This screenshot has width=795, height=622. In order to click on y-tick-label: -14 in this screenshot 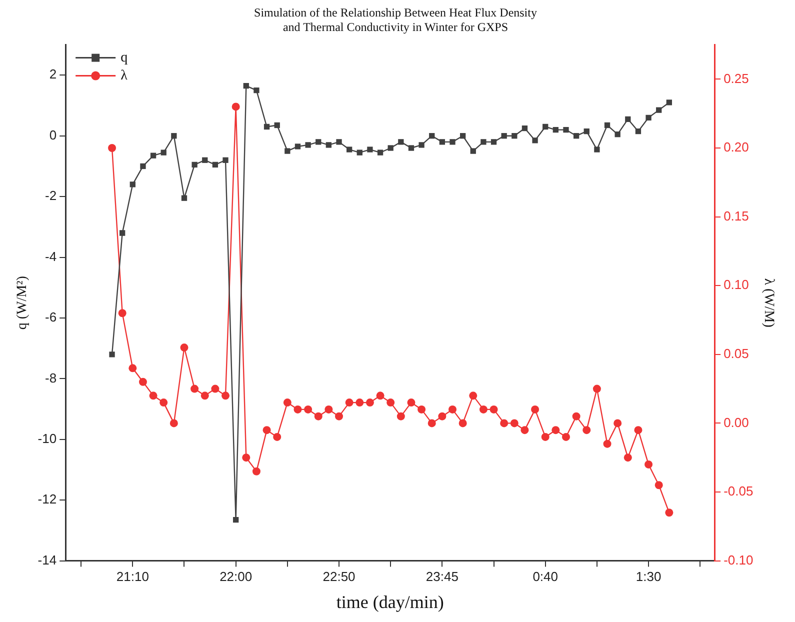, I will do `click(47, 560)`.